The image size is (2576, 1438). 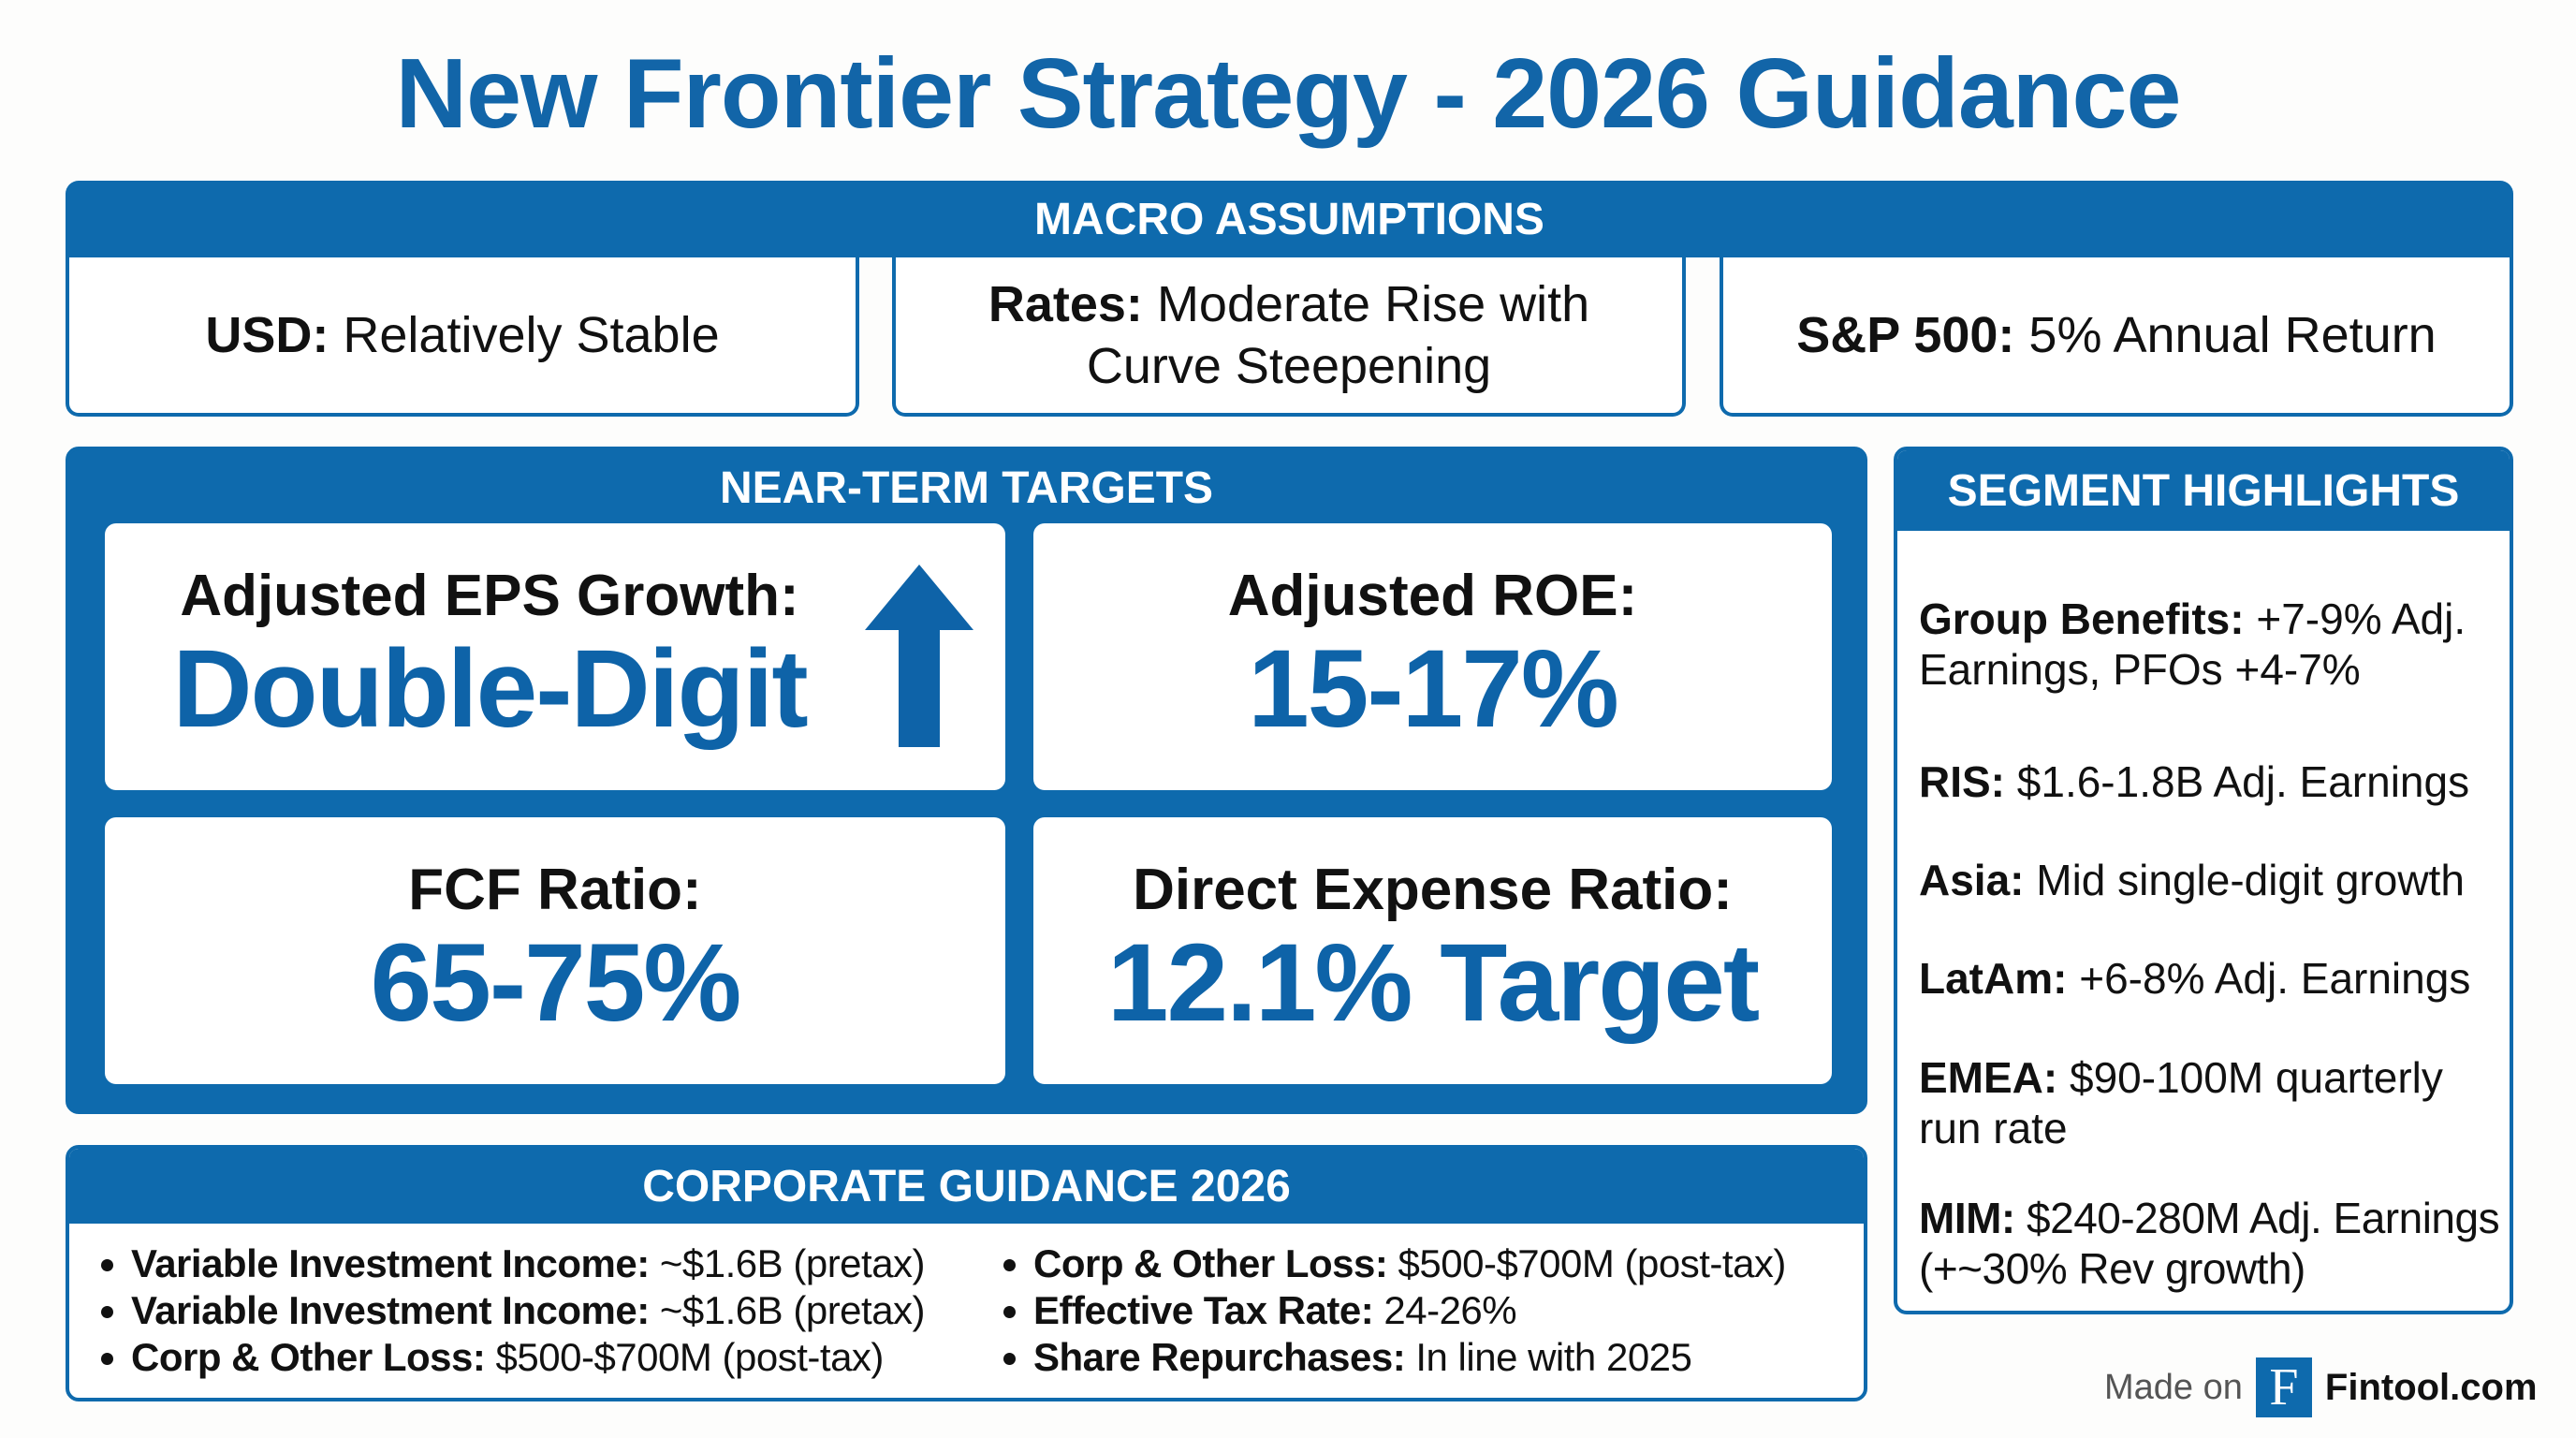 I want to click on target-label: FCF Ratio:, so click(x=555, y=890).